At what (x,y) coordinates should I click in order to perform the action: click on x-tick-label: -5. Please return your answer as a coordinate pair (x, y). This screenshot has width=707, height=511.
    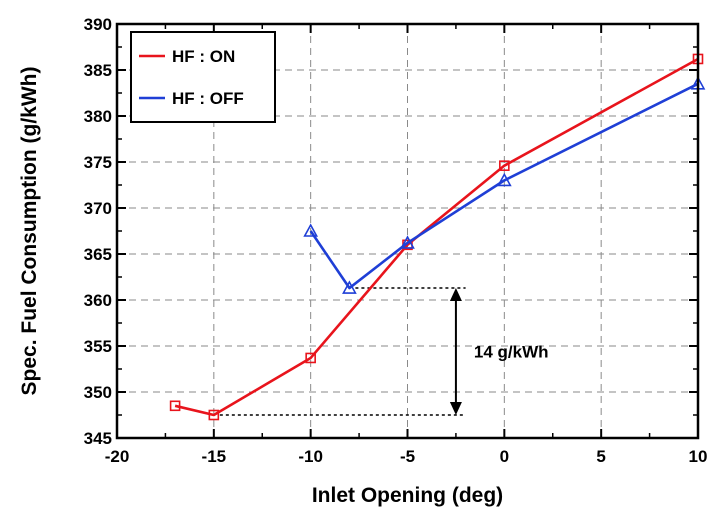
    Looking at the image, I should click on (407, 456).